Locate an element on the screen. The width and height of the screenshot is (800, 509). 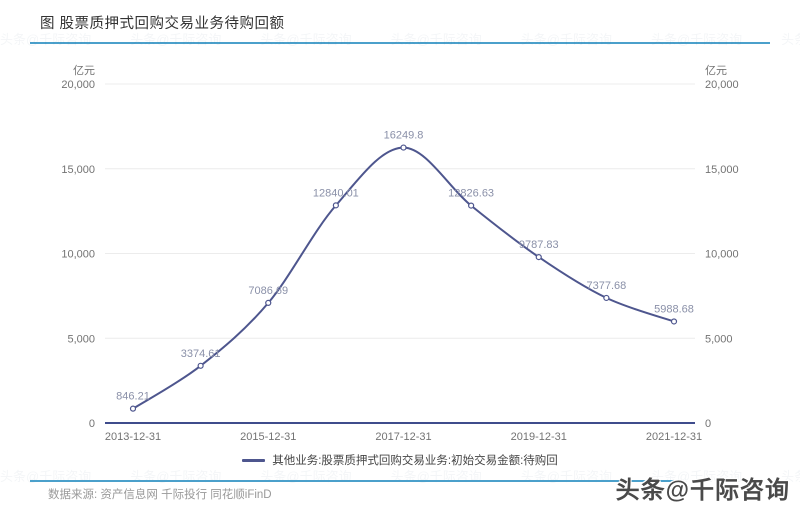
y-tick-label-left: 5,000 is located at coordinates (81, 339).